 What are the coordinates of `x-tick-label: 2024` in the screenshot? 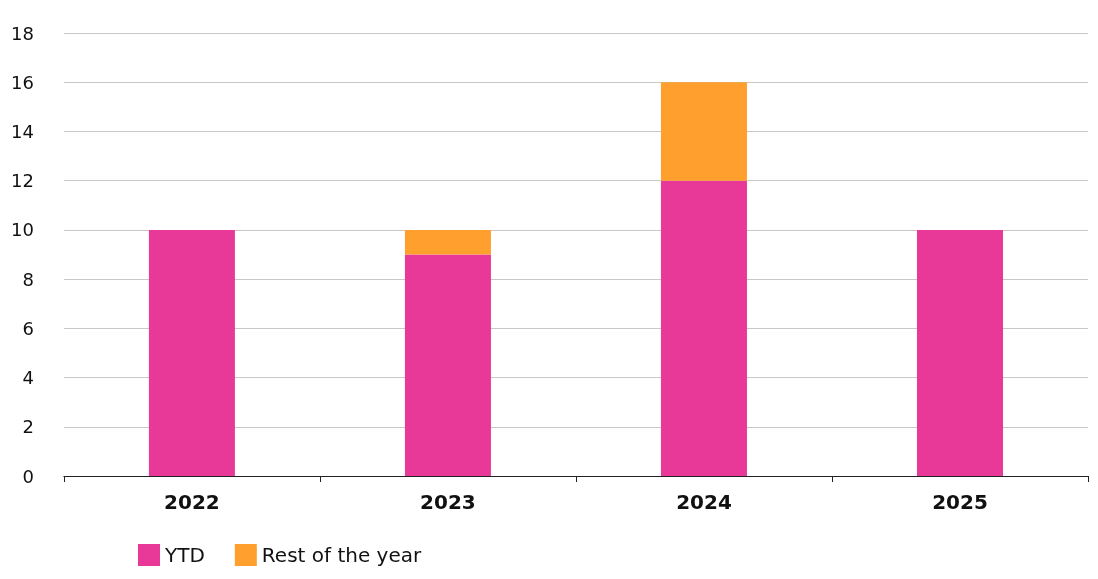 It's located at (704, 502).